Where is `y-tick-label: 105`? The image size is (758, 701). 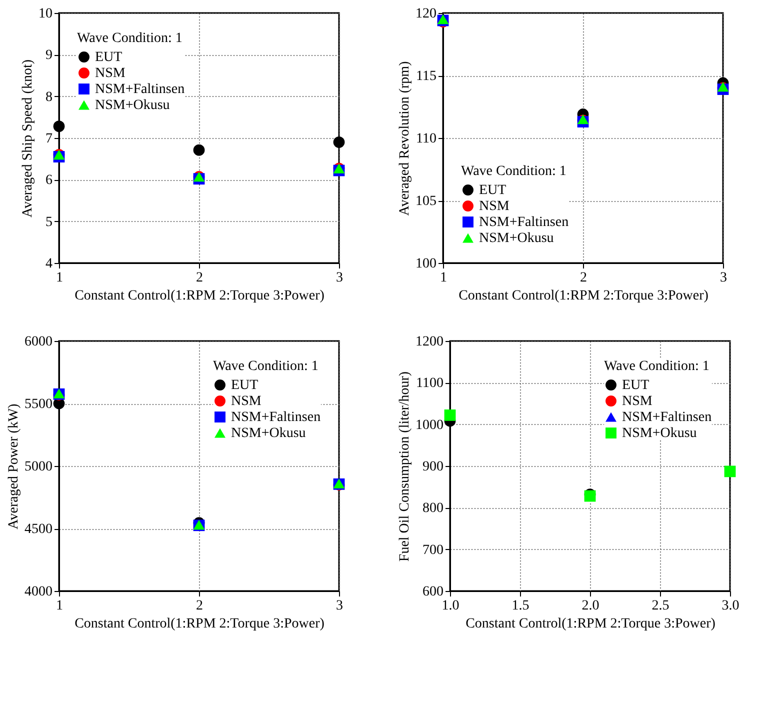 y-tick-label: 105 is located at coordinates (426, 201).